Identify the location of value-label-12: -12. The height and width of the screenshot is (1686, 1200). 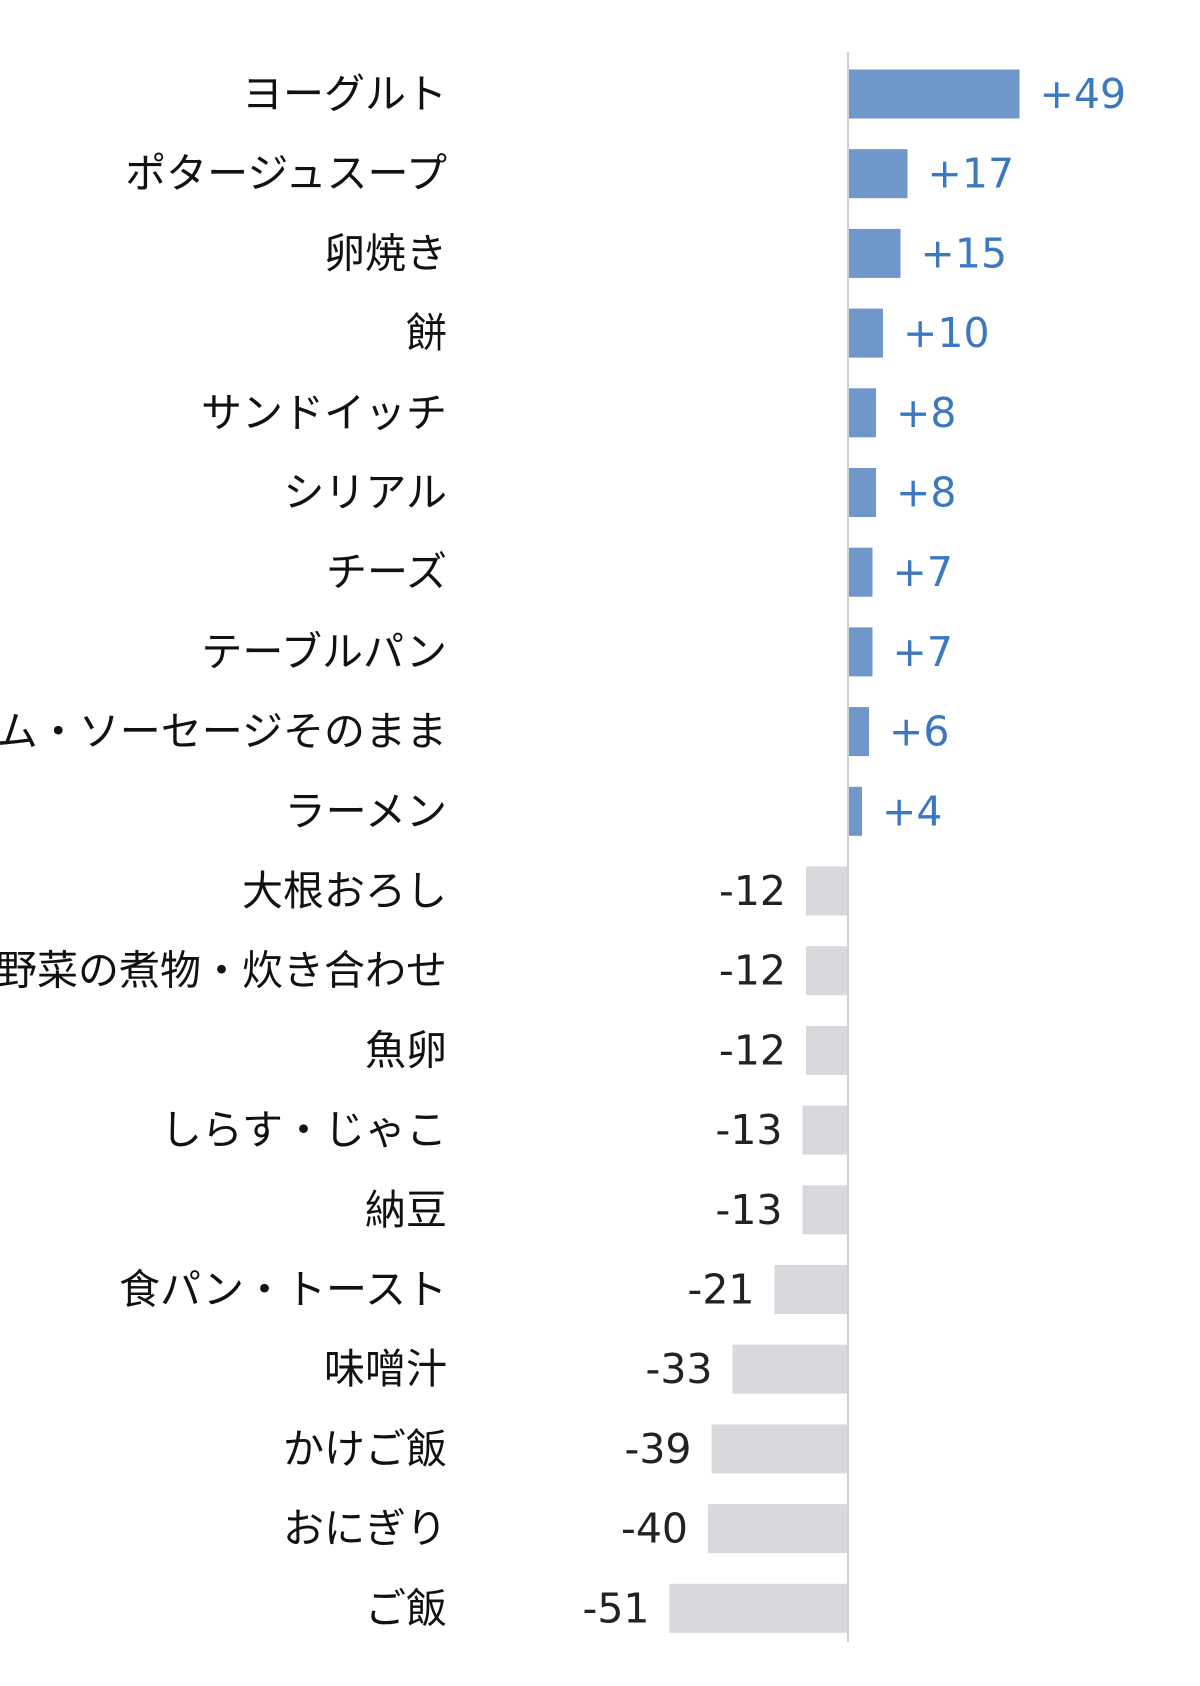
(752, 1050).